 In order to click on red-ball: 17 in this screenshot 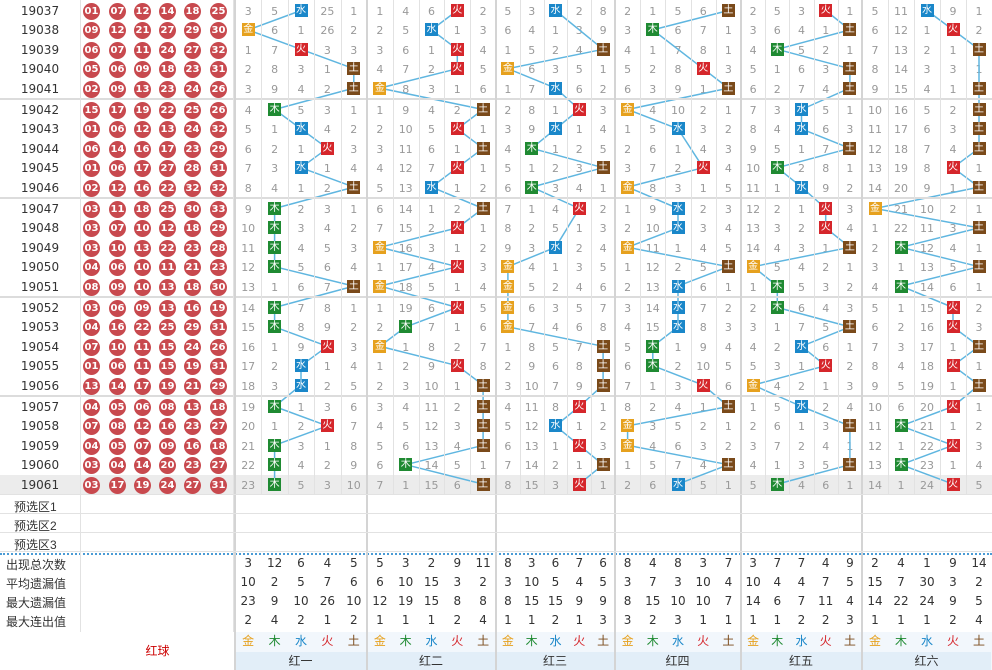, I will do `click(142, 169)`.